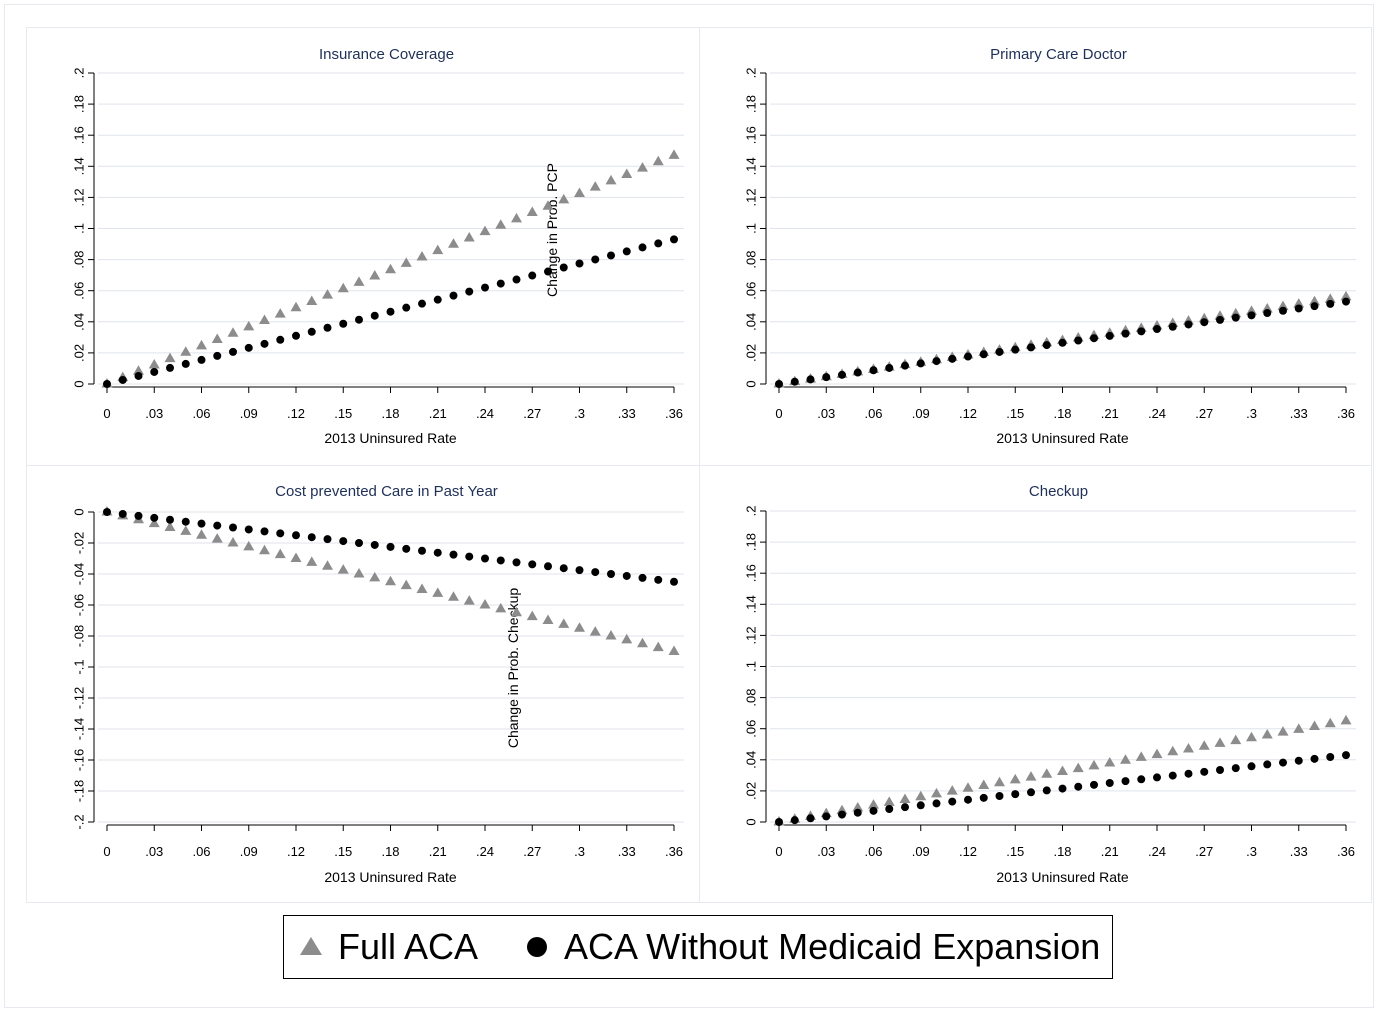 This screenshot has width=1379, height=1012. I want to click on x-tick-label: .21, so click(438, 851).